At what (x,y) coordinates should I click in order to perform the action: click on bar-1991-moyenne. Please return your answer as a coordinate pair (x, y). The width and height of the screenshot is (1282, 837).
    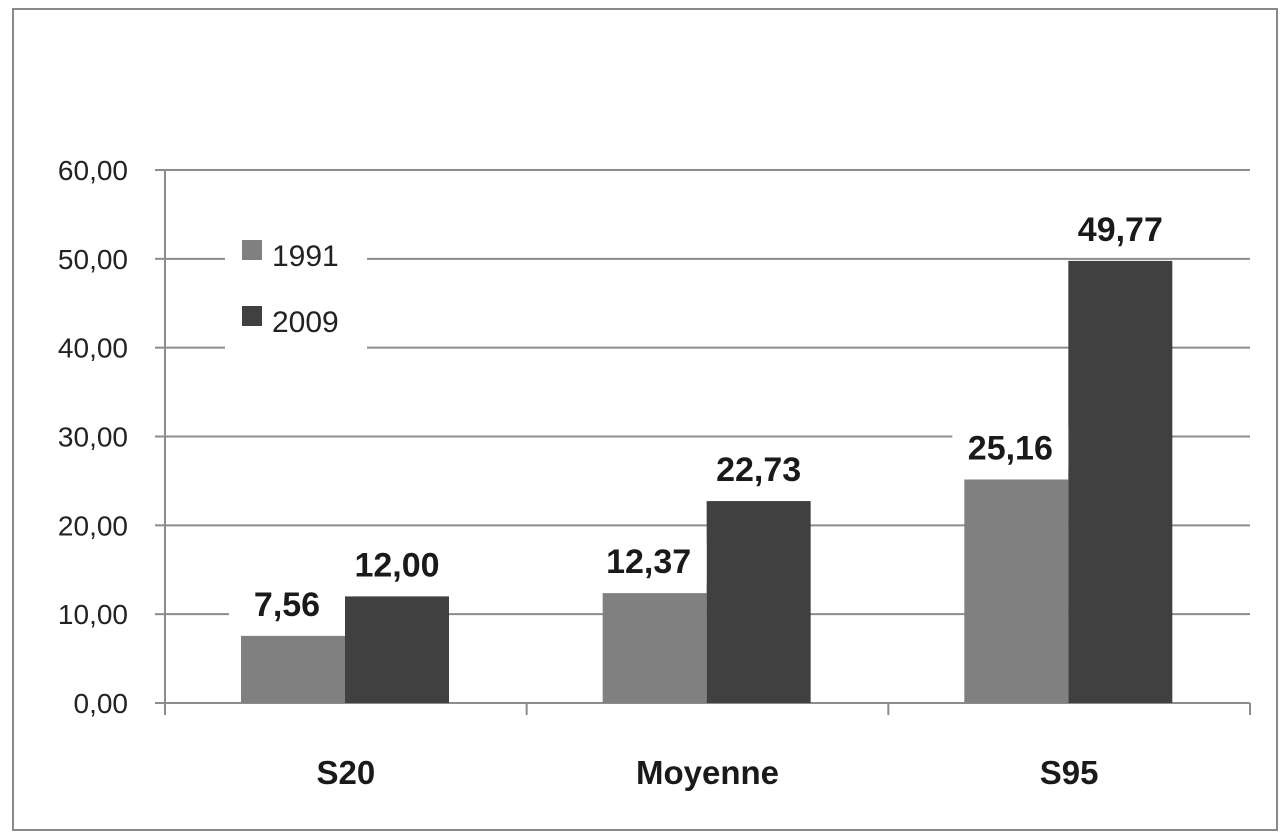
    Looking at the image, I should click on (654, 648).